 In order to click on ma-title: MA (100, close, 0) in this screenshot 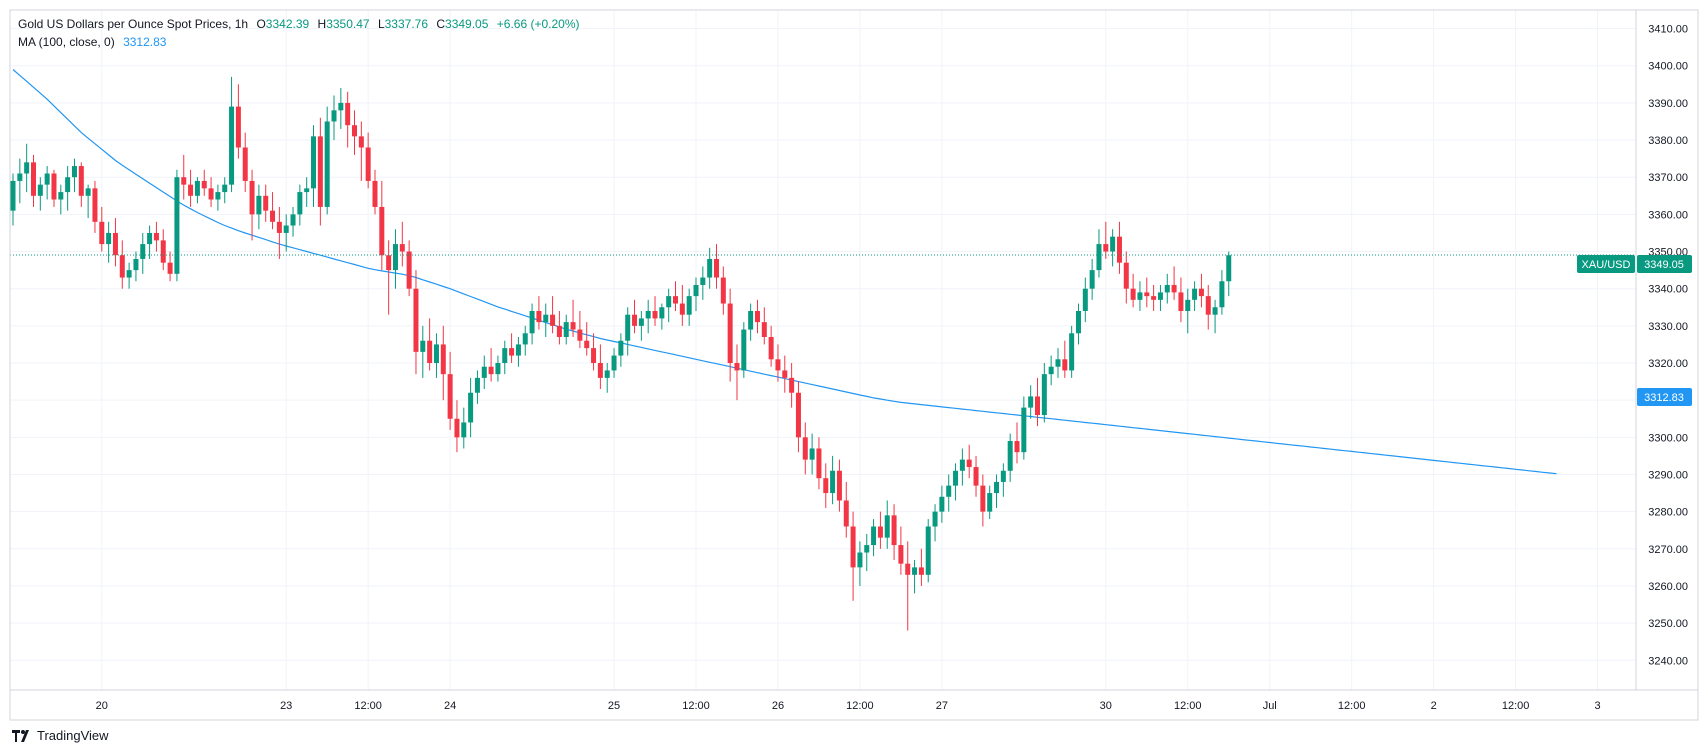, I will do `click(66, 42)`.